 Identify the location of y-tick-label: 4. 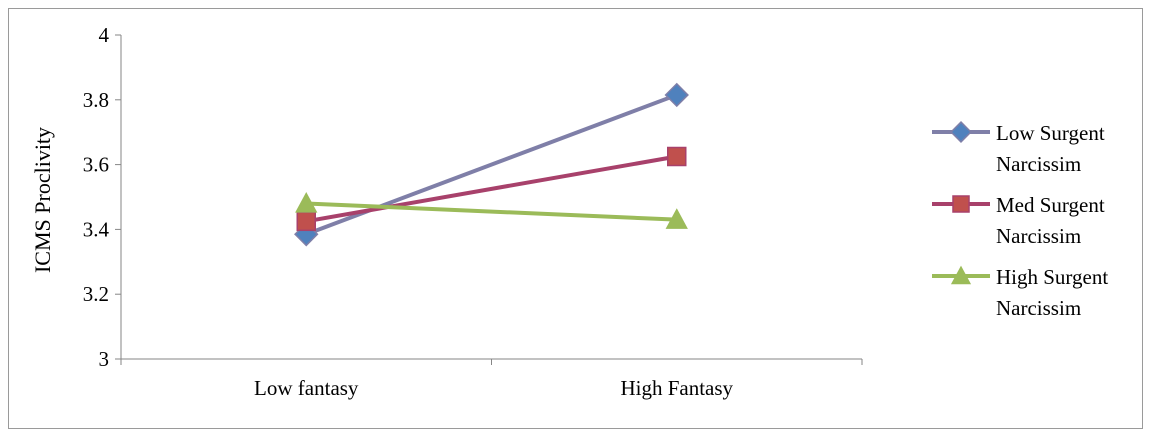
(104, 35).